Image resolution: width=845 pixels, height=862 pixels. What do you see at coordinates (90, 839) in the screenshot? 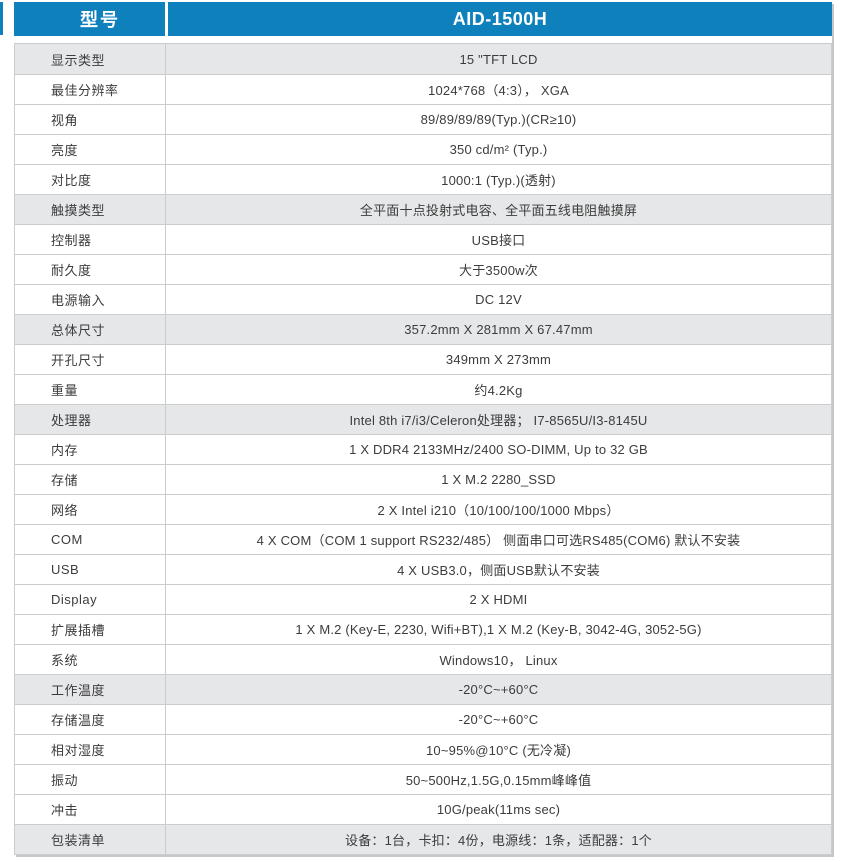
I see `spec-label: 包装清单` at bounding box center [90, 839].